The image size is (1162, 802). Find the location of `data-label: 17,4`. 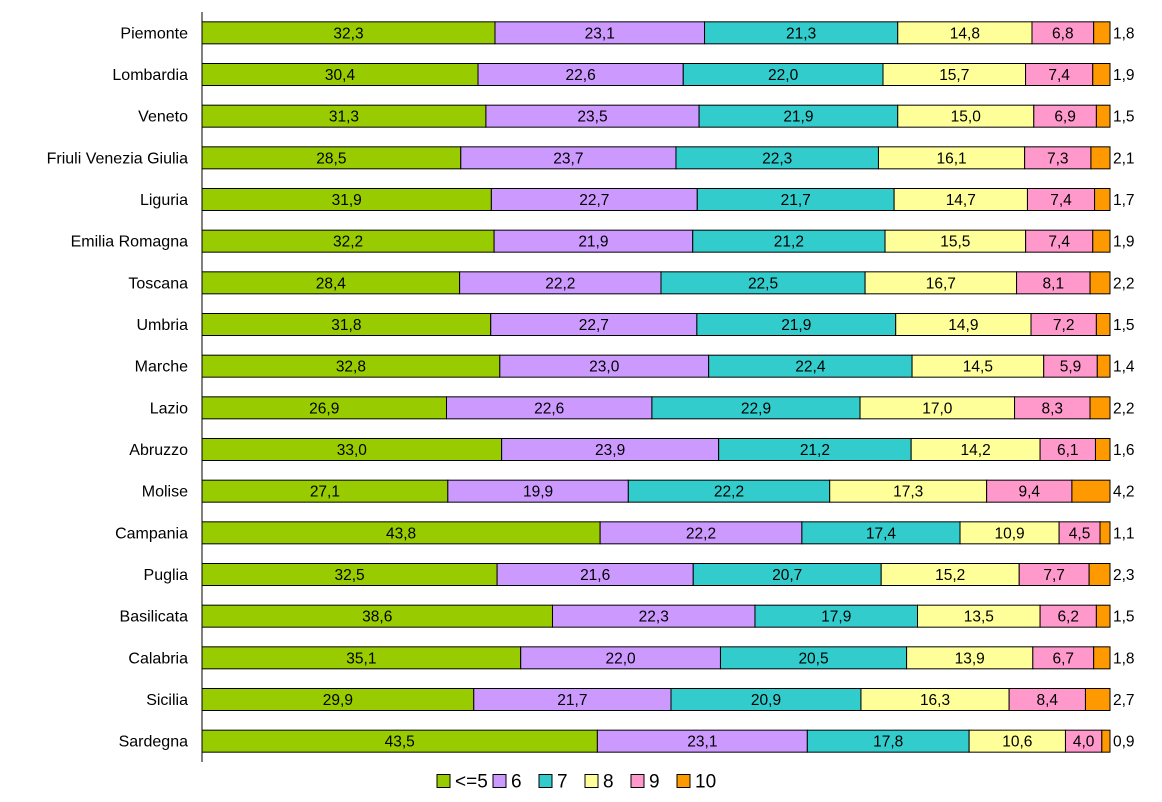

data-label: 17,4 is located at coordinates (881, 533).